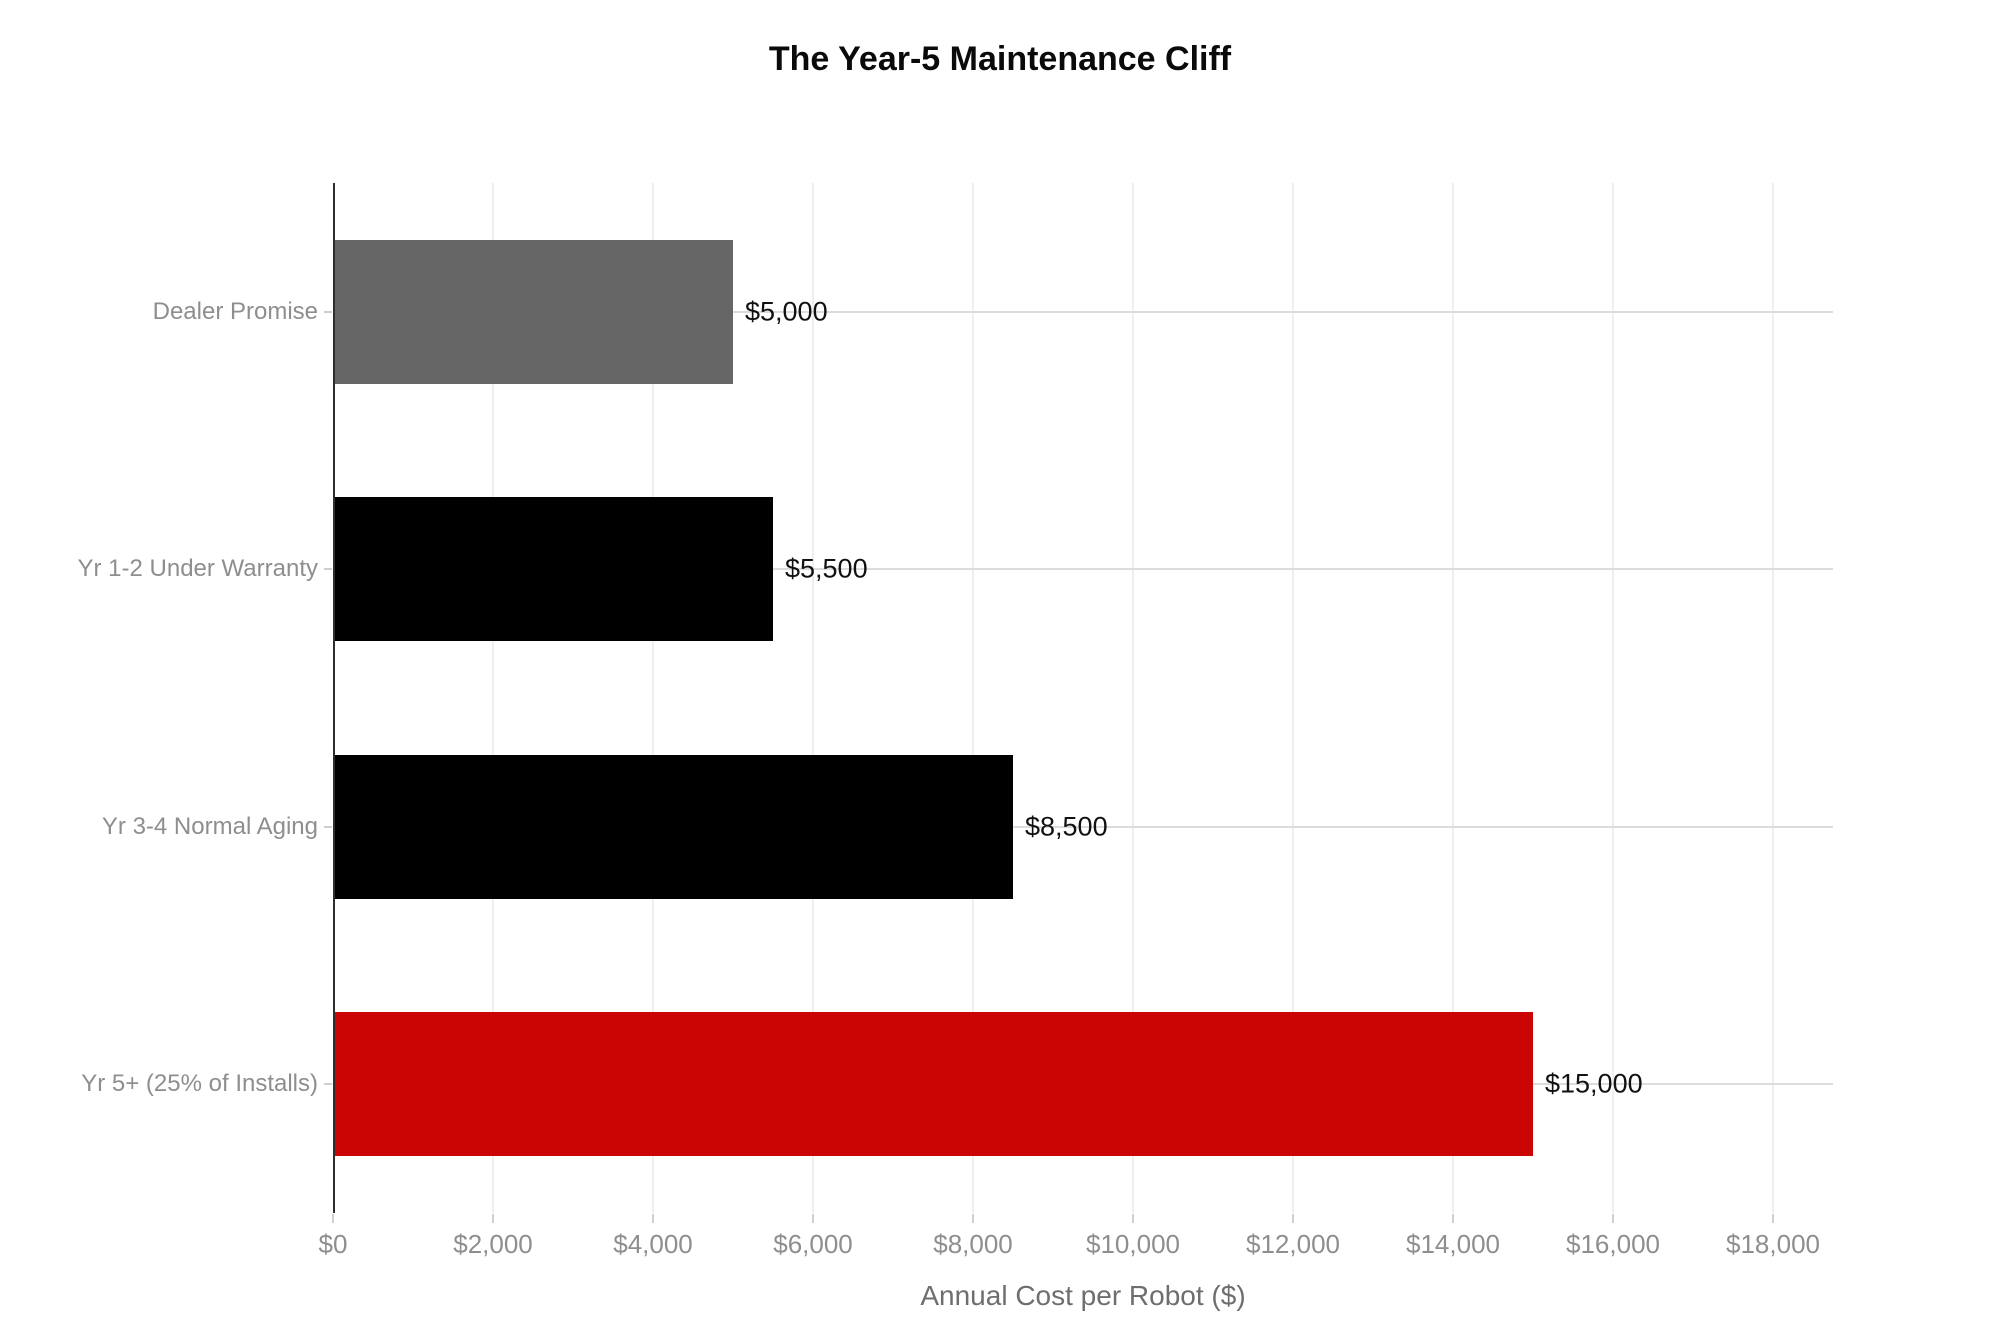 This screenshot has width=2000, height=1333. Describe the element at coordinates (933, 1084) in the screenshot. I see `bar-yr-5-25-of-installs` at that location.